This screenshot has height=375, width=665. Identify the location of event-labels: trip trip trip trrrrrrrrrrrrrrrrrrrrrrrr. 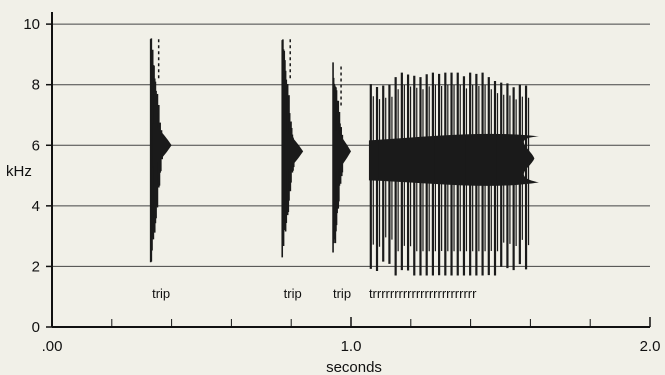
(314, 293).